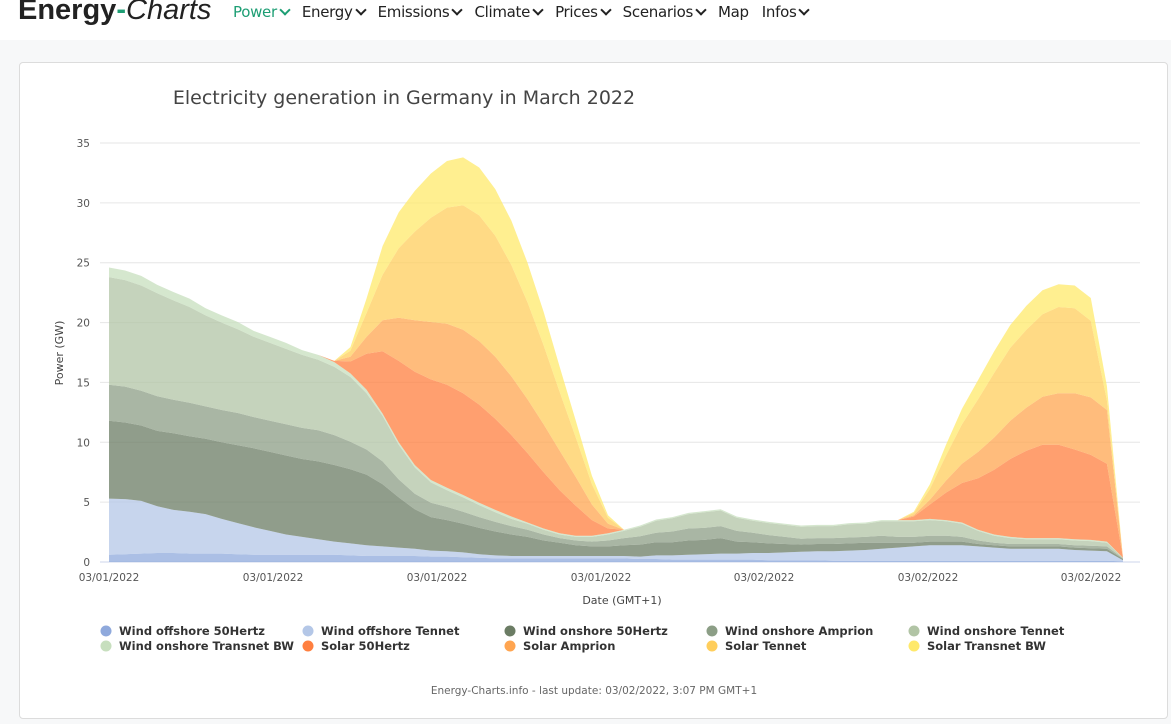 The height and width of the screenshot is (724, 1171). Describe the element at coordinates (59, 353) in the screenshot. I see `y-axis-label: Power (GW)` at that location.